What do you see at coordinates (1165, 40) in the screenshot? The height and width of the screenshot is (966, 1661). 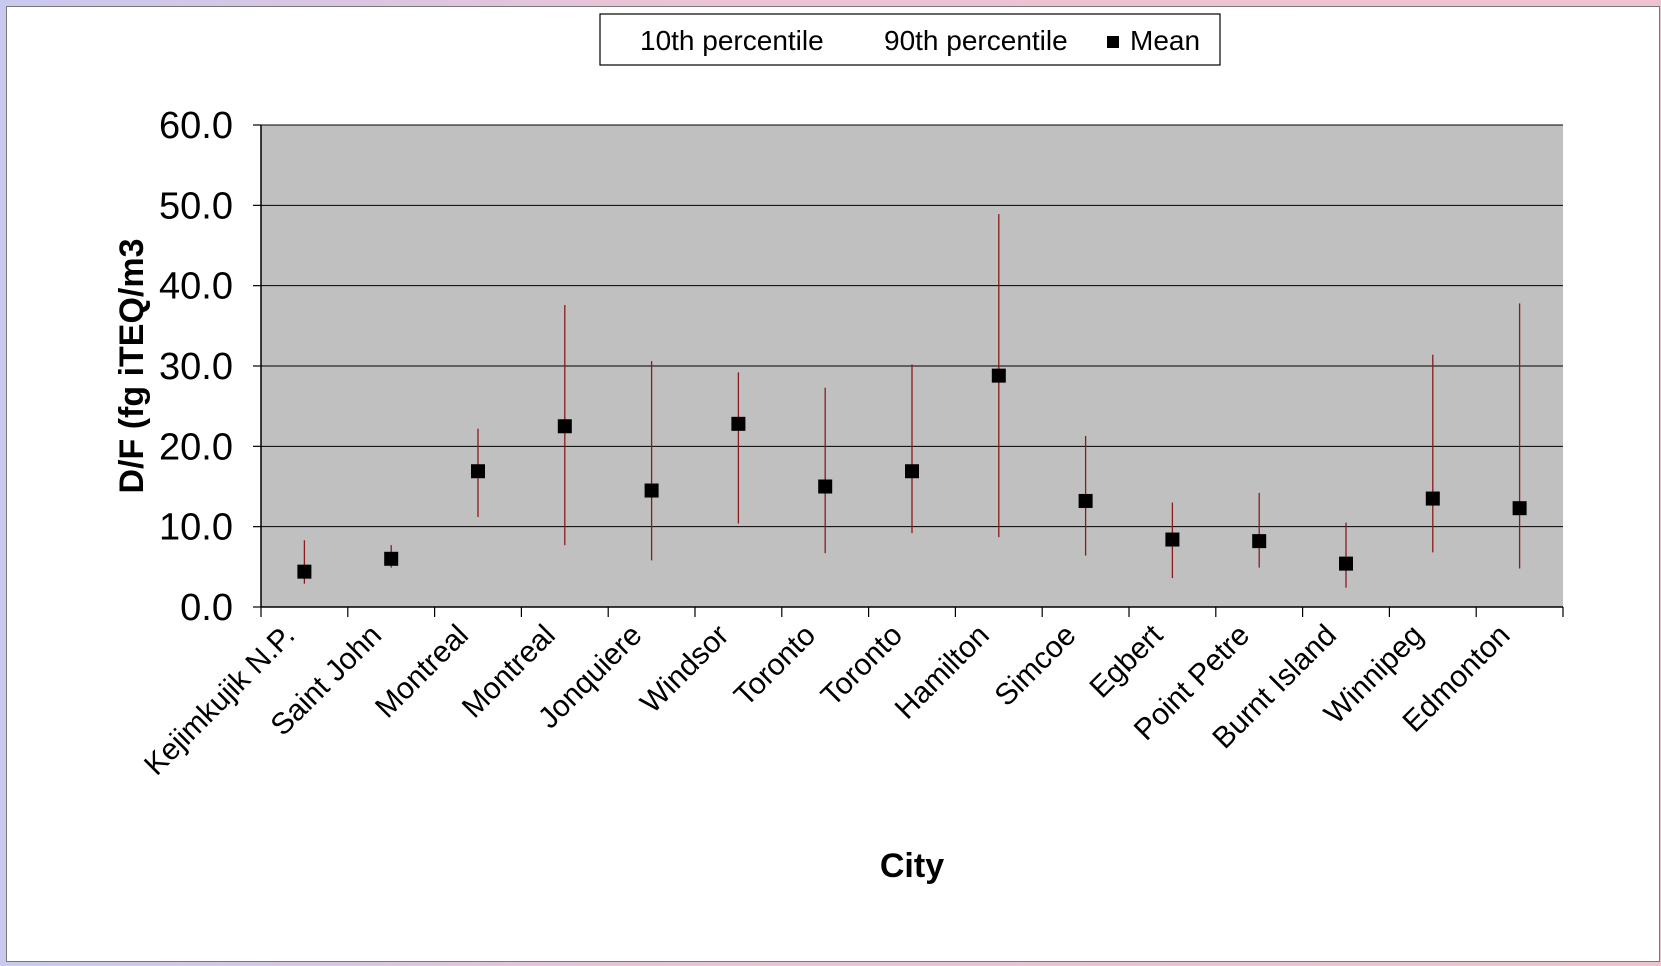 I see `legend-label-mean: Mean` at bounding box center [1165, 40].